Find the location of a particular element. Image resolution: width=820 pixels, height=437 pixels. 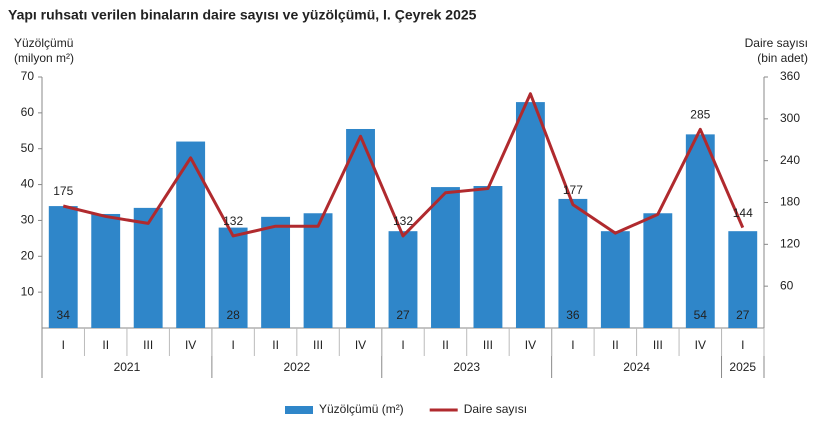

bar-value-label: 36 is located at coordinates (573, 315).